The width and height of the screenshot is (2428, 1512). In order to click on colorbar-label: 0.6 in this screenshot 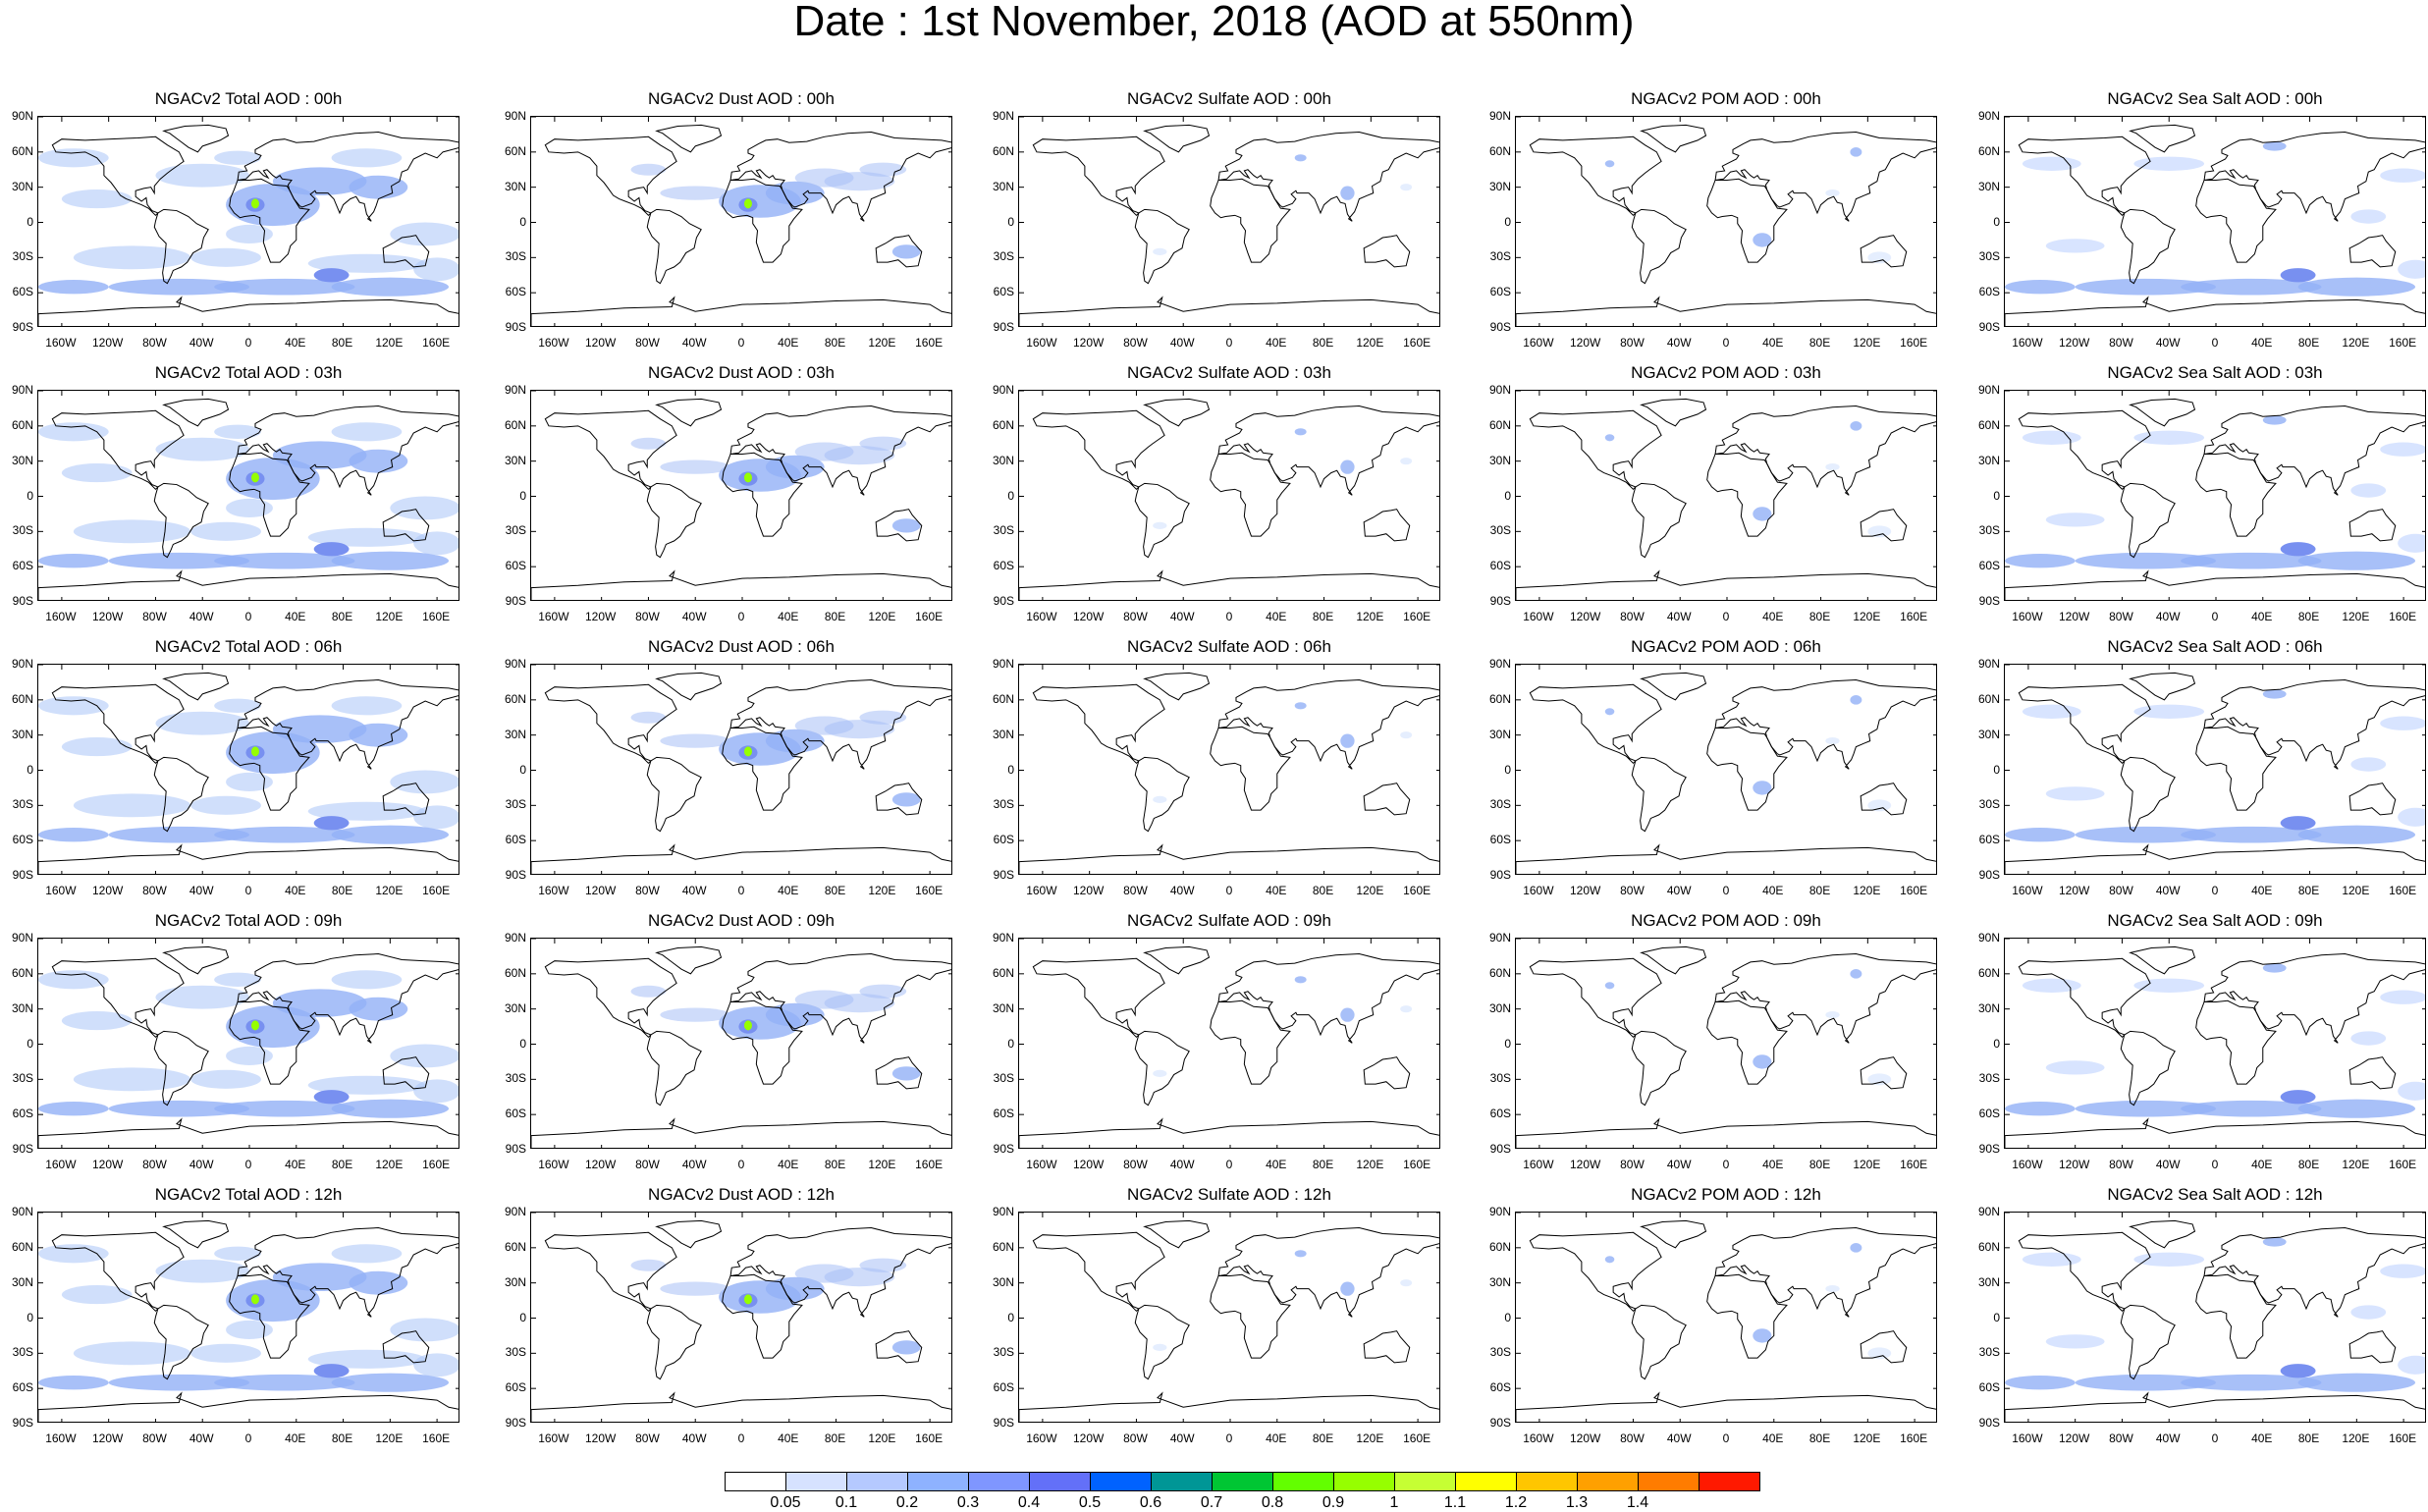, I will do `click(1150, 1502)`.